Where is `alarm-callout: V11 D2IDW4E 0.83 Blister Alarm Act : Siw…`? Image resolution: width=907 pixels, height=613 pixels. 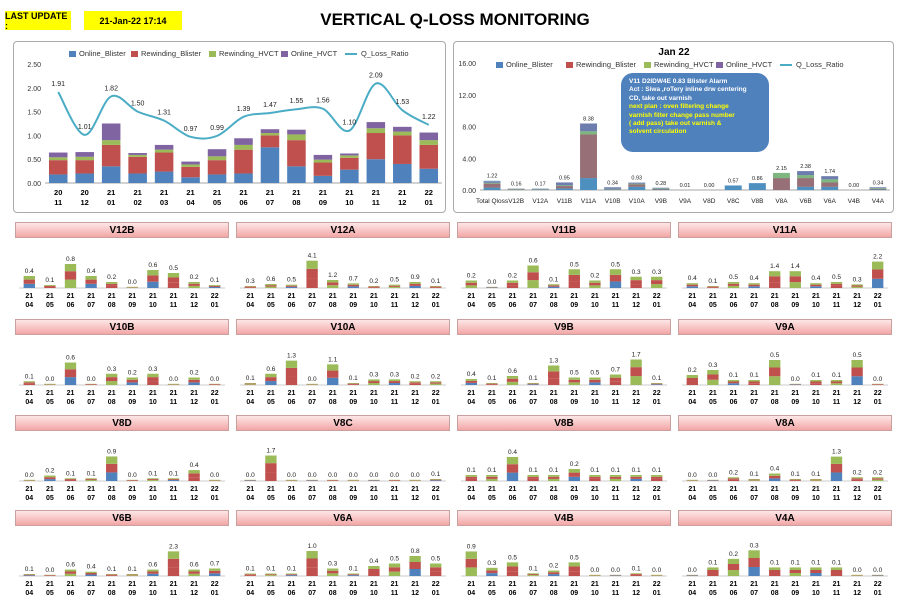
alarm-callout: V11 D2IDW4E 0.83 Blister Alarm Act : Siw… is located at coordinates (695, 112).